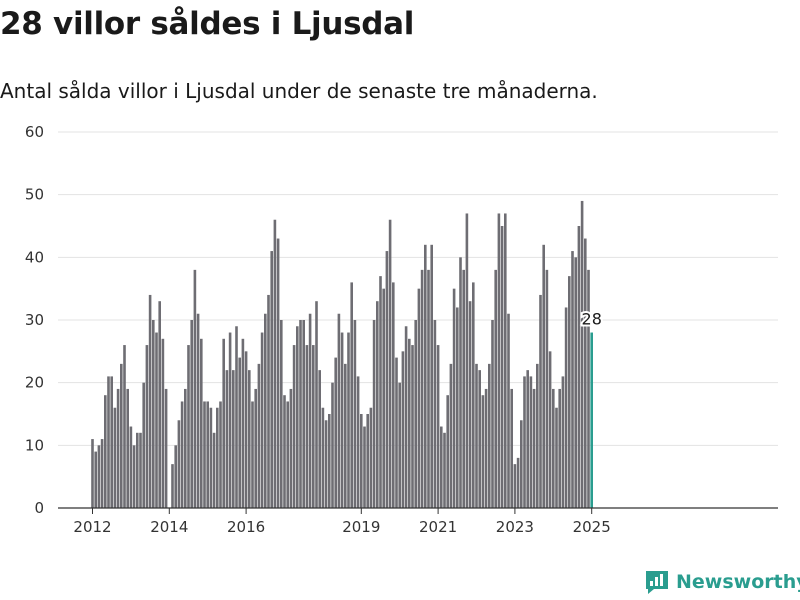 Image resolution: width=800 pixels, height=600 pixels. I want to click on y-tick-label: 30, so click(34, 320).